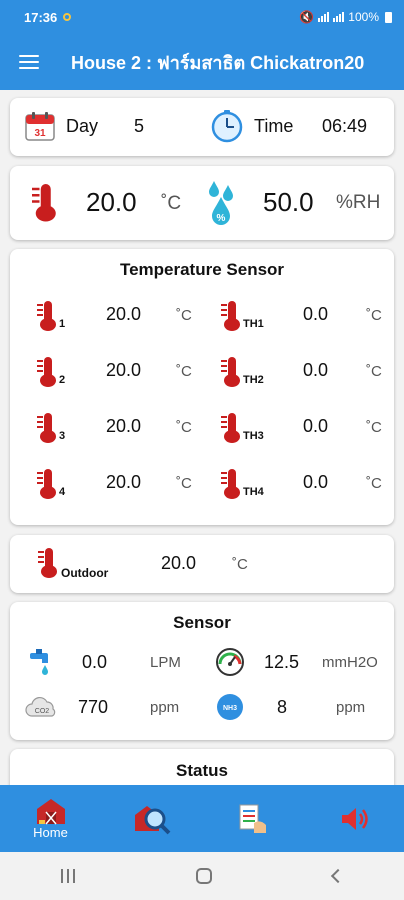 Image resolution: width=404 pixels, height=900 pixels. What do you see at coordinates (351, 707) in the screenshot?
I see `nh3-unit: ppm` at bounding box center [351, 707].